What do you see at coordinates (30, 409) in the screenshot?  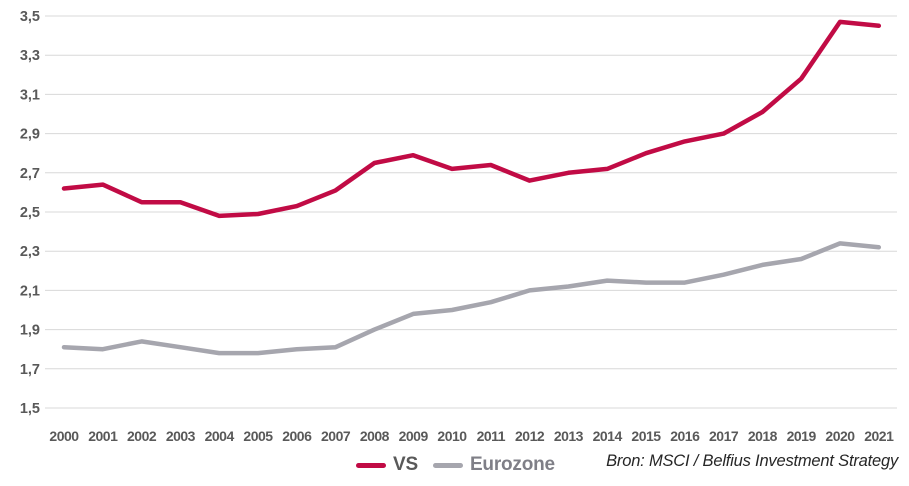 I see `y-tick-label: 1,5` at bounding box center [30, 409].